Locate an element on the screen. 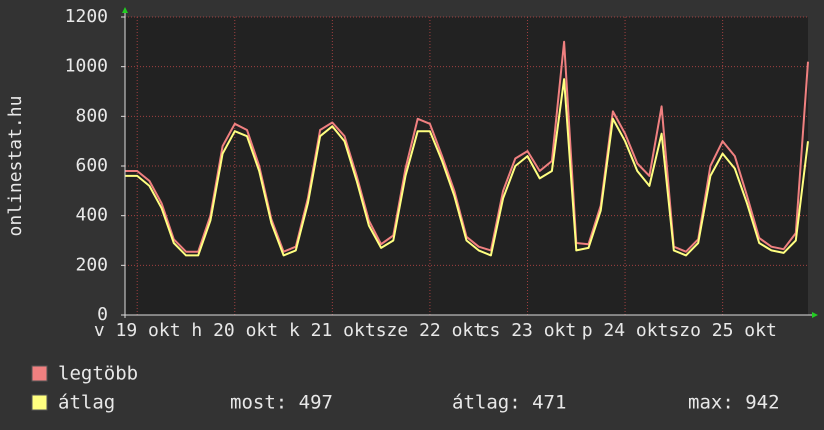 This screenshot has height=430, width=824. y-tick-label: 0 is located at coordinates (102, 314).